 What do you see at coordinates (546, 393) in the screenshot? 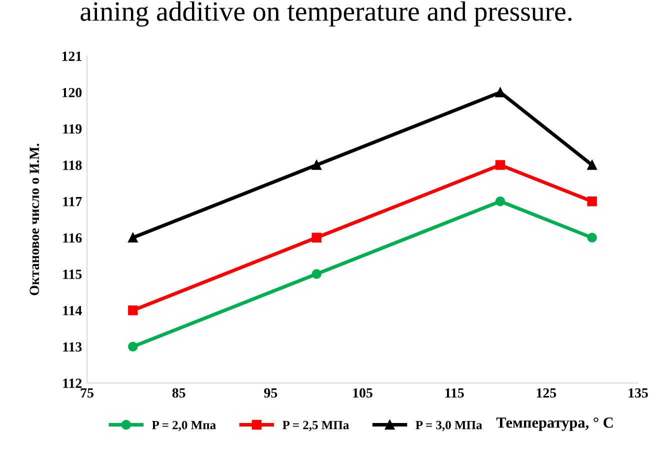
I see `x-tick-label: 125` at bounding box center [546, 393].